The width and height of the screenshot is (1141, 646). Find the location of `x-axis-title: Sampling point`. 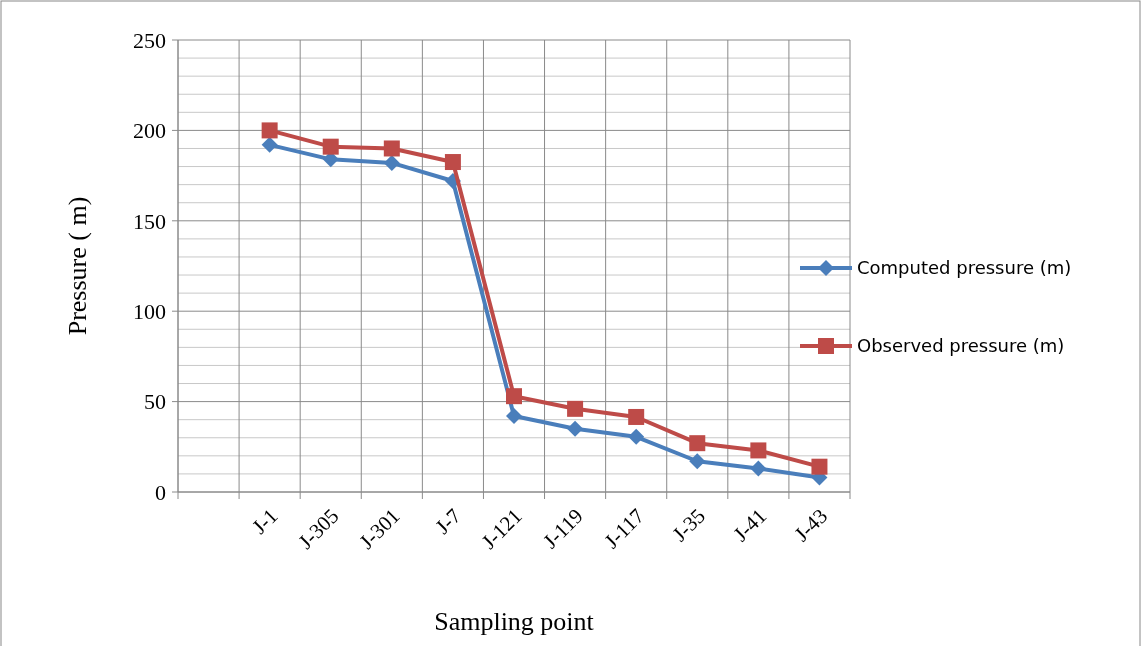

x-axis-title: Sampling point is located at coordinates (514, 621).